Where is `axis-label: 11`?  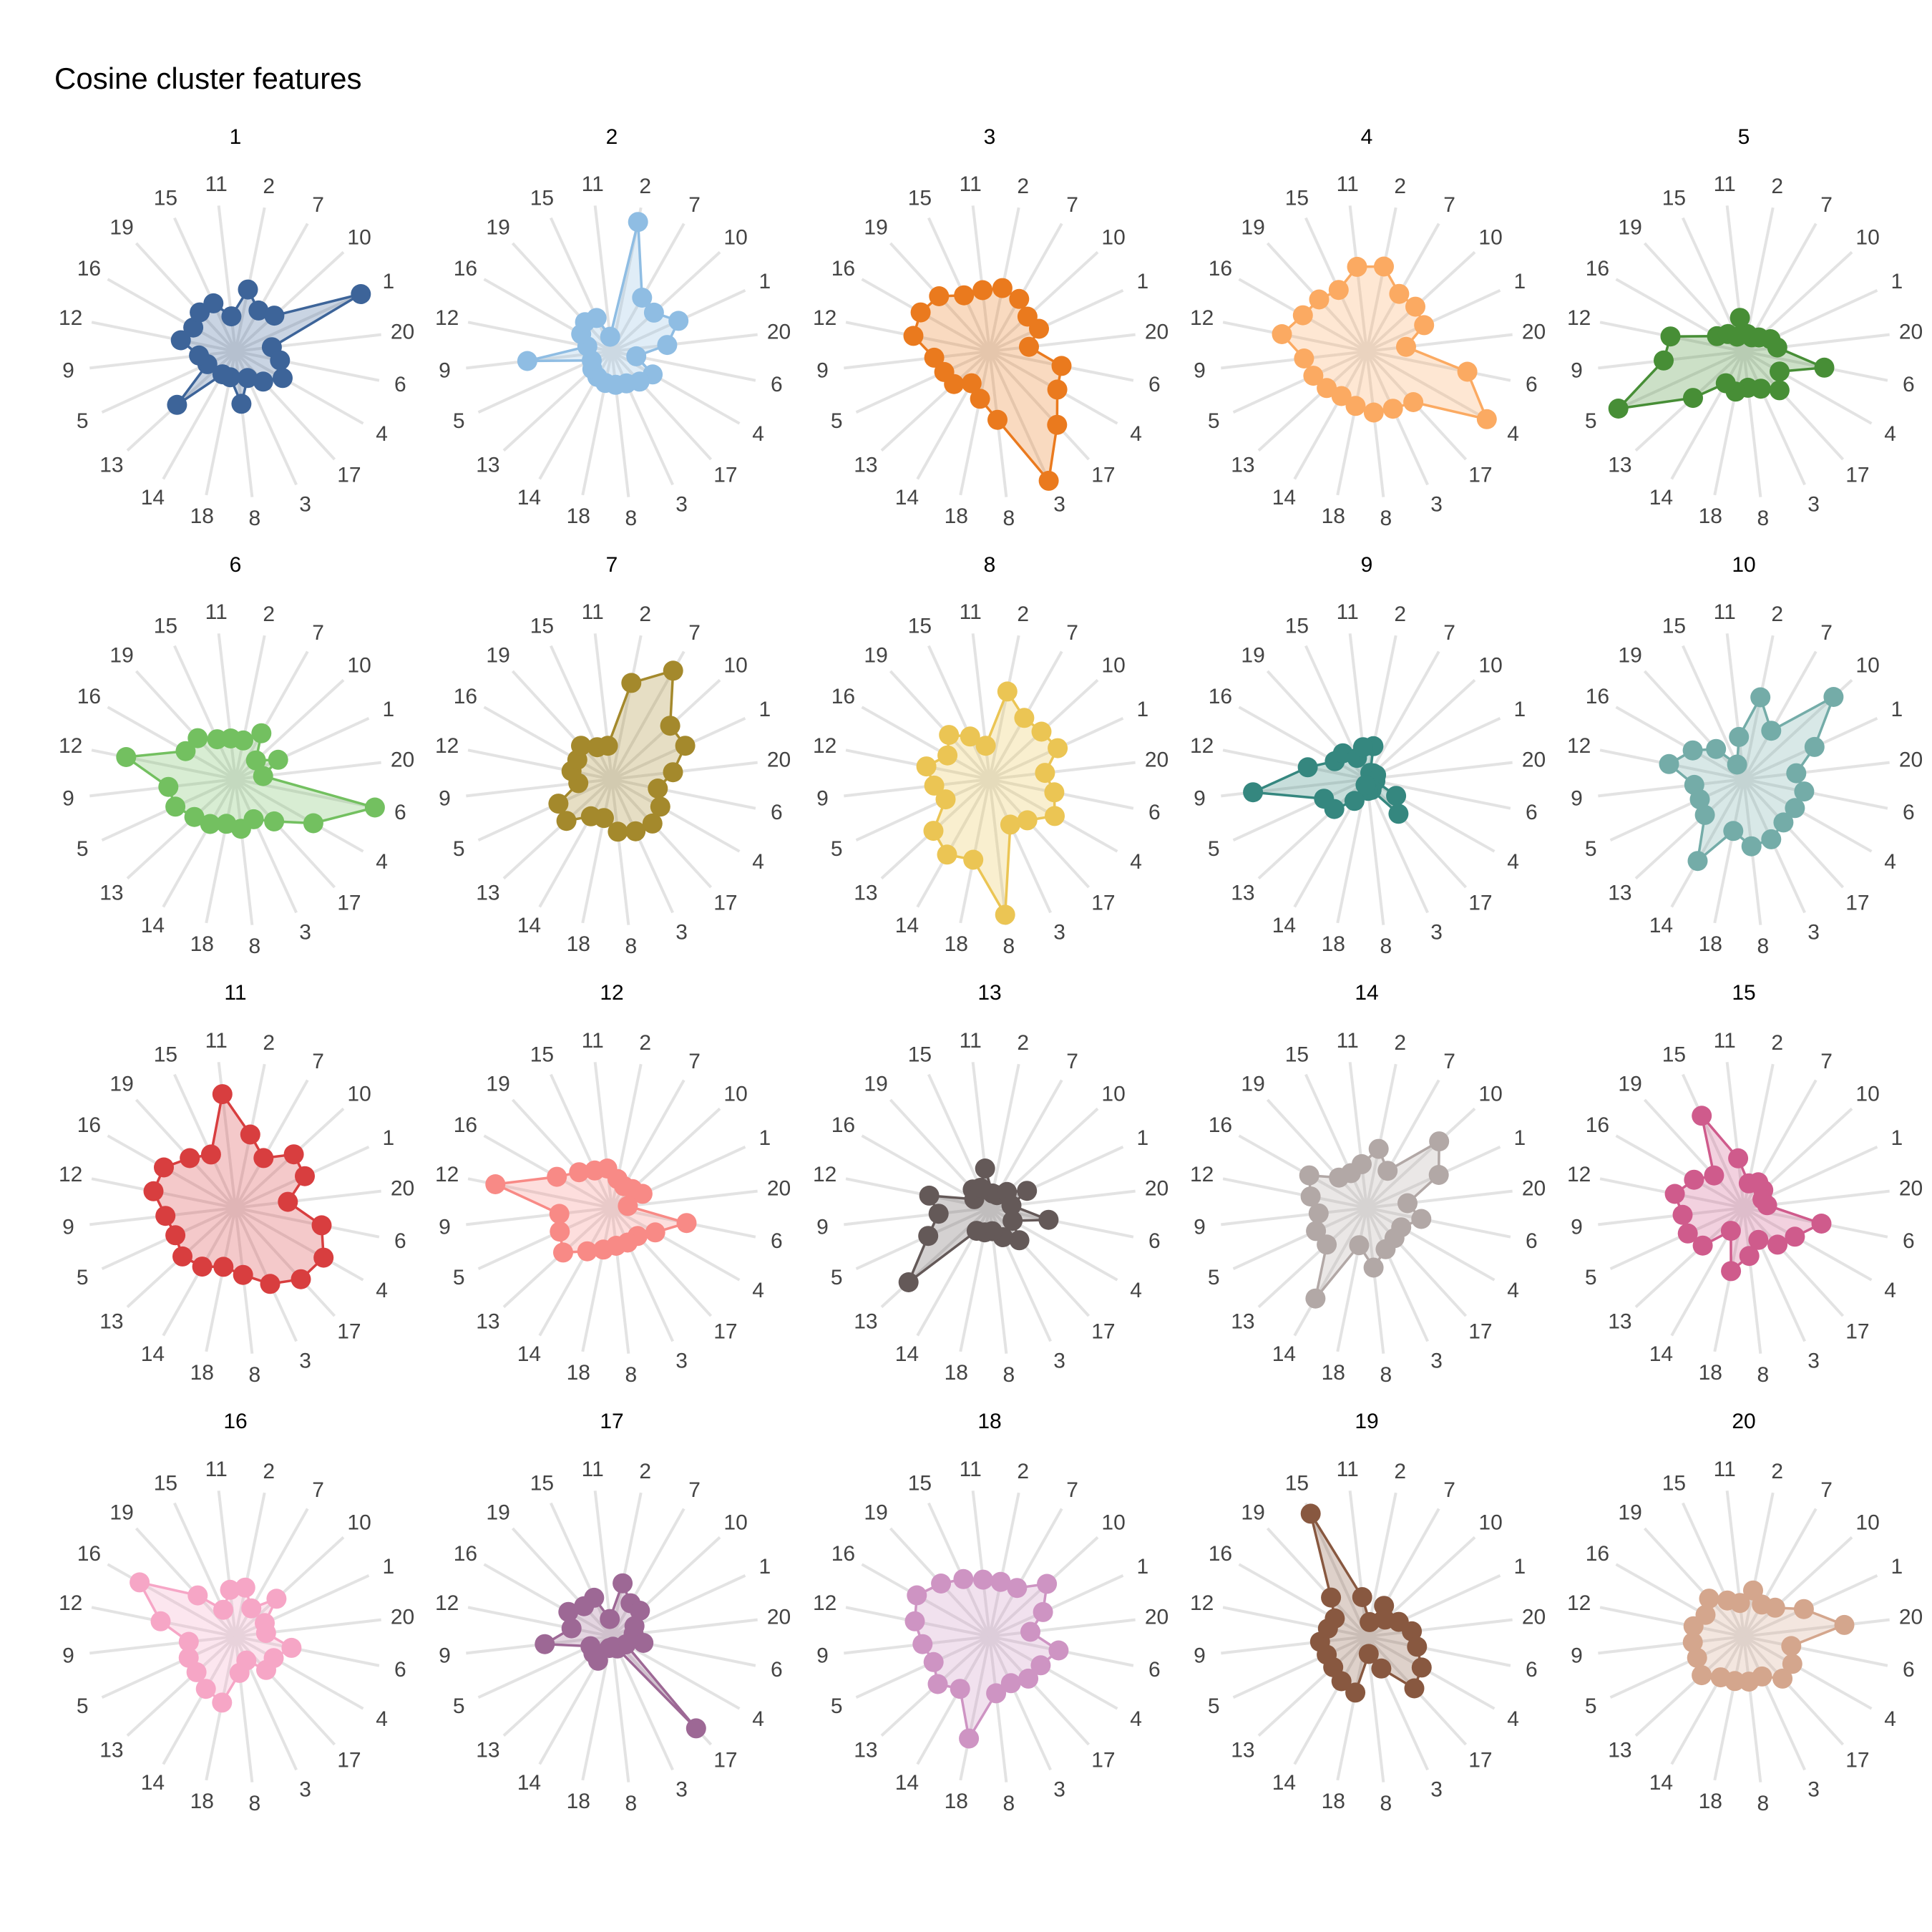
axis-label: 11 is located at coordinates (1348, 612).